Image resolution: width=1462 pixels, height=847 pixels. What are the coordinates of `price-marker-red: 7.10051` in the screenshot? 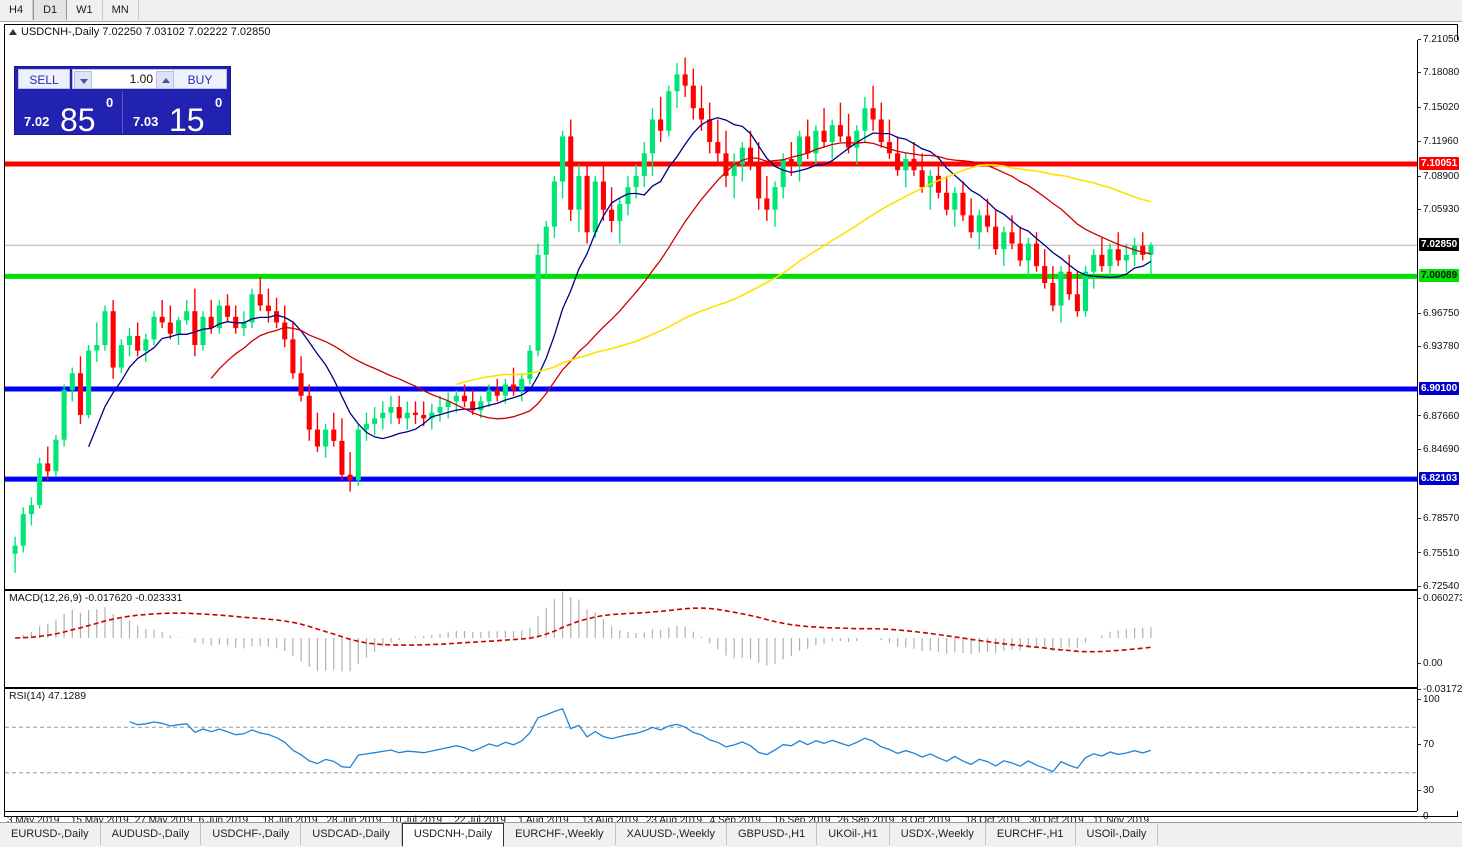 It's located at (1439, 164).